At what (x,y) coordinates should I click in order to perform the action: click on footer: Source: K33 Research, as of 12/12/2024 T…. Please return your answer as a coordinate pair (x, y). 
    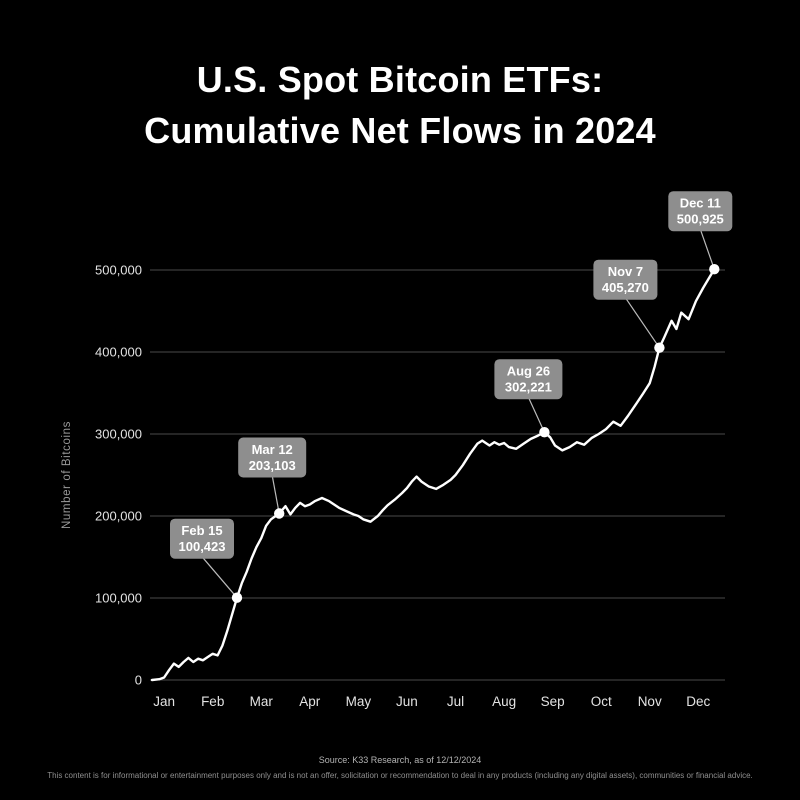
    Looking at the image, I should click on (400, 767).